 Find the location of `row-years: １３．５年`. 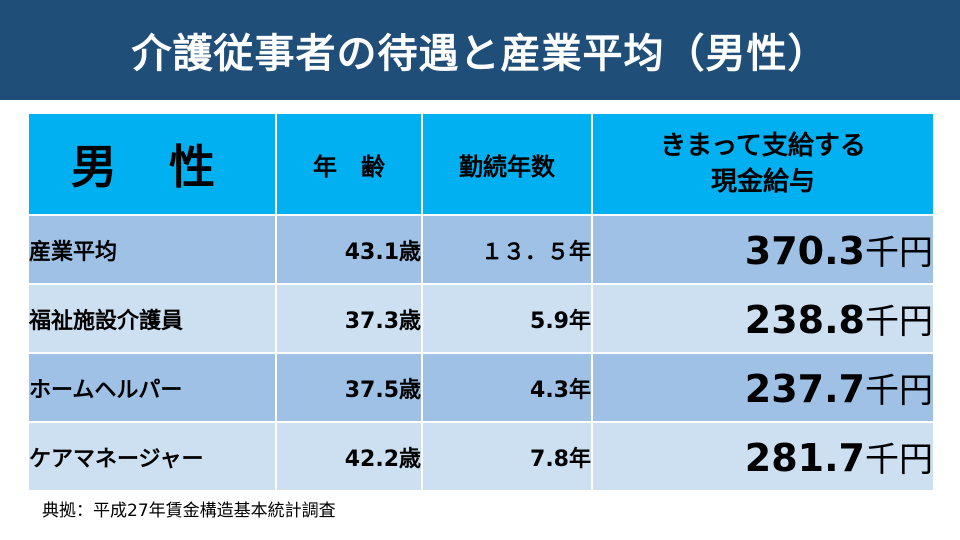

row-years: １３．５年 is located at coordinates (507, 249).